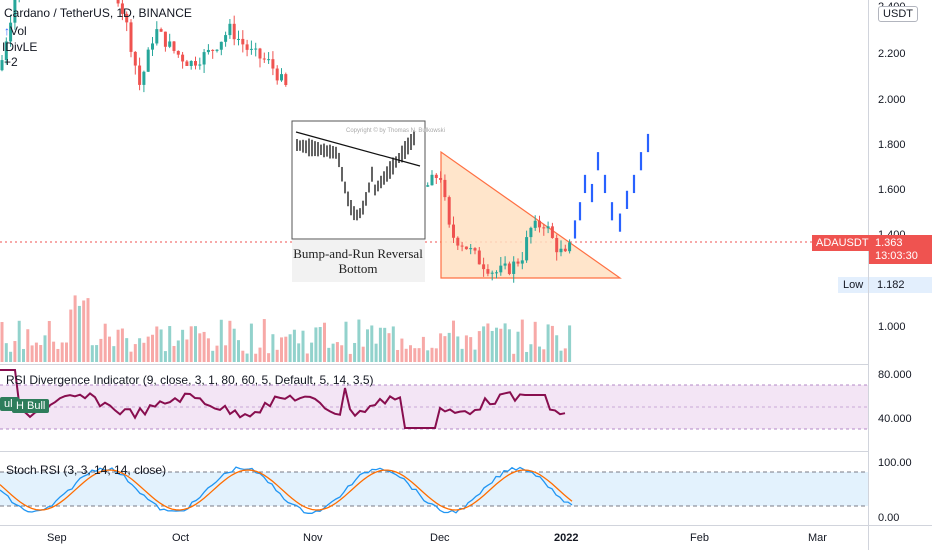 This screenshot has width=932, height=550. I want to click on time-tick: Dec, so click(440, 538).